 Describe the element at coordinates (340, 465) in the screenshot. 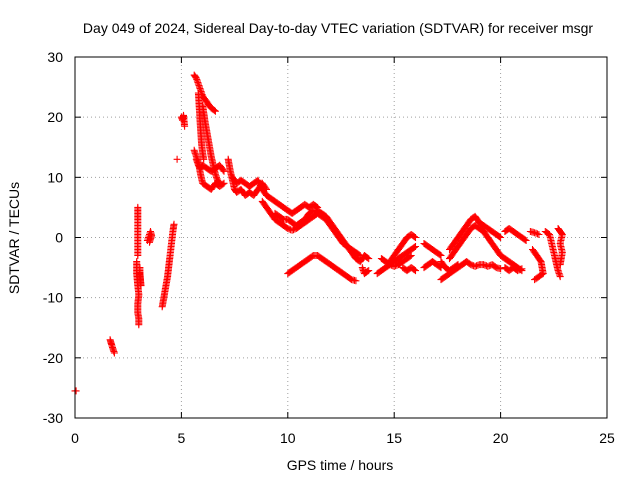

I see `x-axis-label: GPS time / hours` at that location.